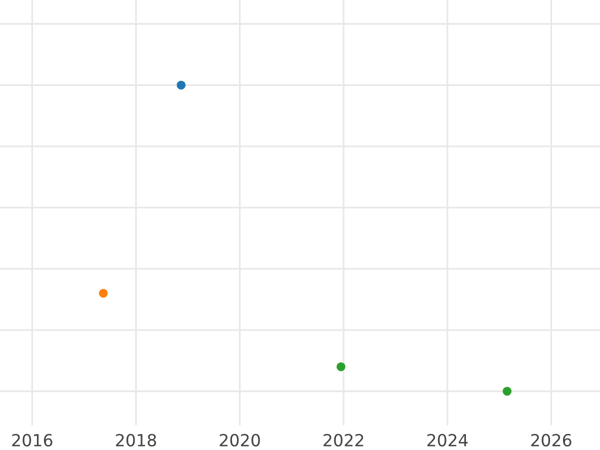  What do you see at coordinates (551, 440) in the screenshot?
I see `x-tick-label: 2026` at bounding box center [551, 440].